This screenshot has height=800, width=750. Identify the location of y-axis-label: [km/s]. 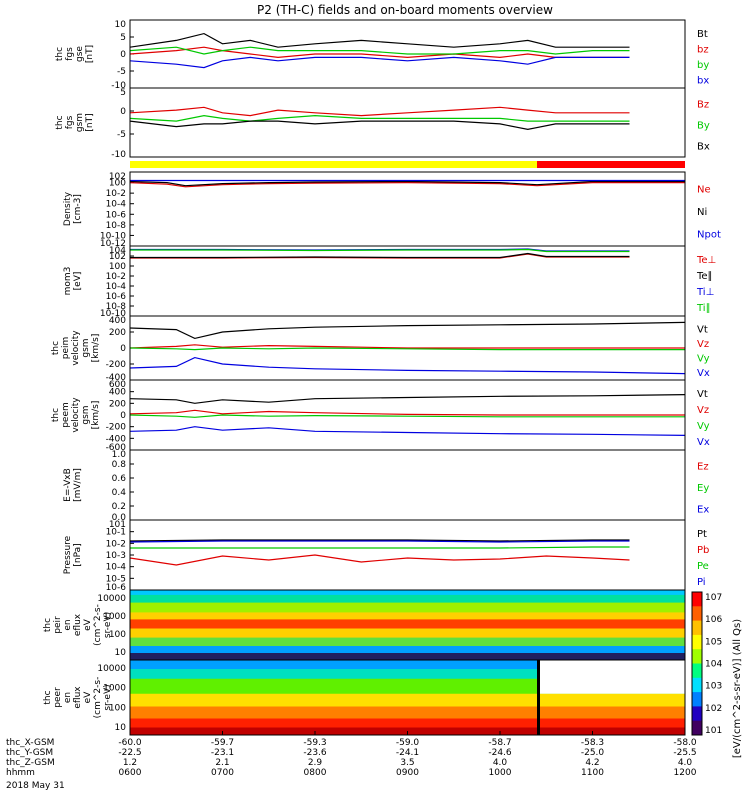
(96, 415).